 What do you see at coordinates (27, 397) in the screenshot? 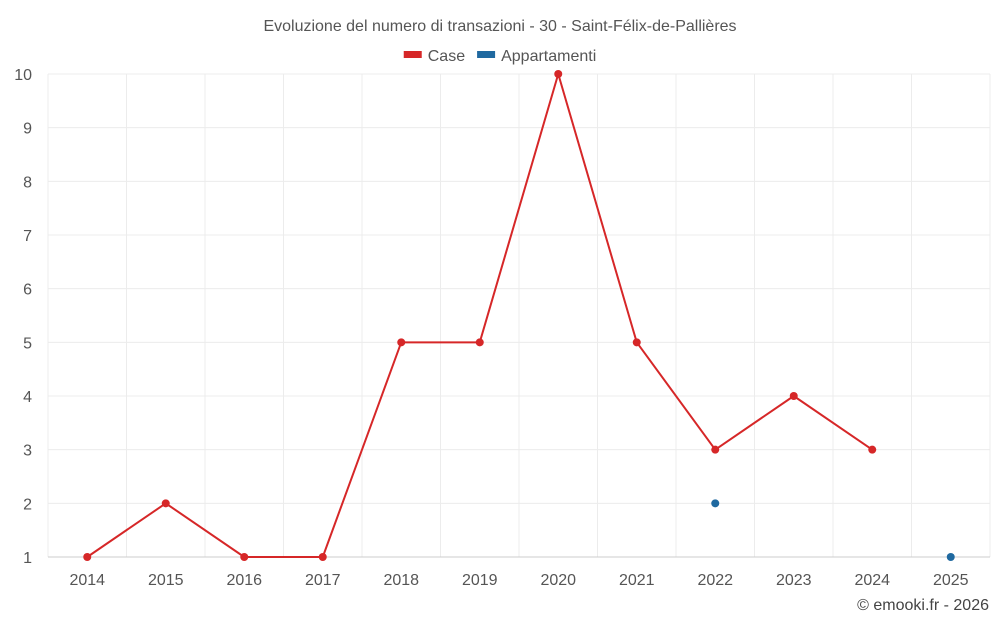
I see `y-tick-label: 4` at bounding box center [27, 397].